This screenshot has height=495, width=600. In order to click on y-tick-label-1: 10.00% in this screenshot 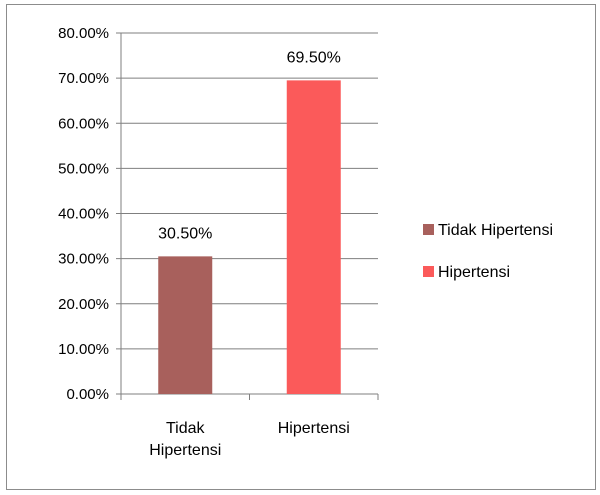, I will do `click(83, 349)`.